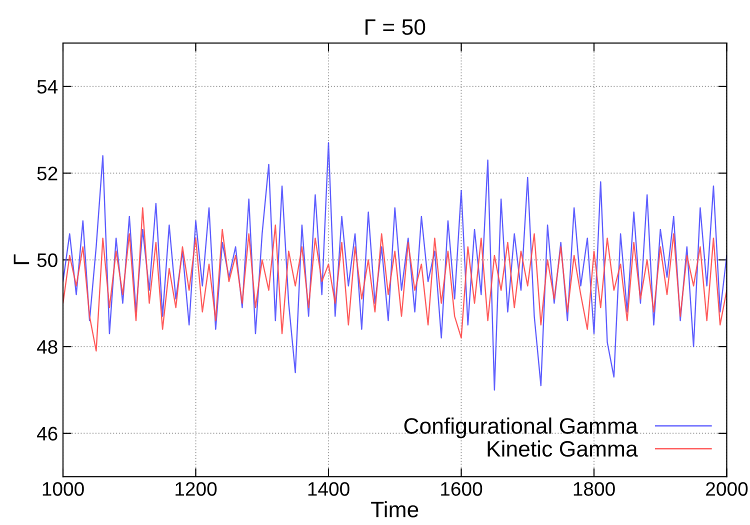  Describe the element at coordinates (394, 509) in the screenshot. I see `x-axis-title: Time` at that location.